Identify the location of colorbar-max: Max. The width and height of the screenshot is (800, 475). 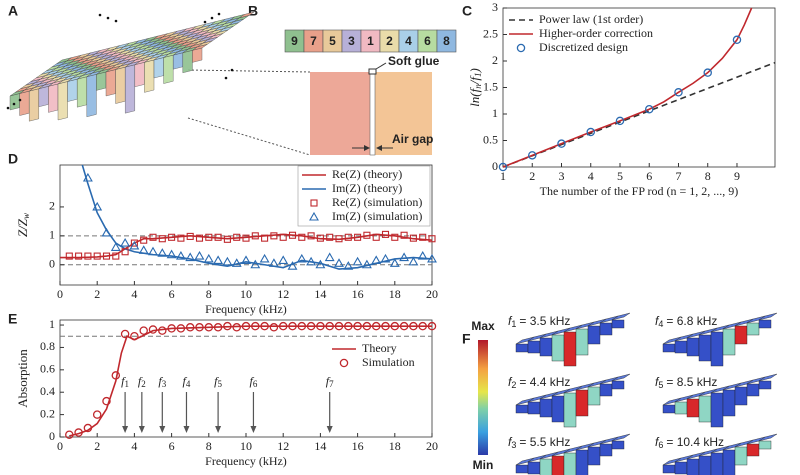
(483, 326).